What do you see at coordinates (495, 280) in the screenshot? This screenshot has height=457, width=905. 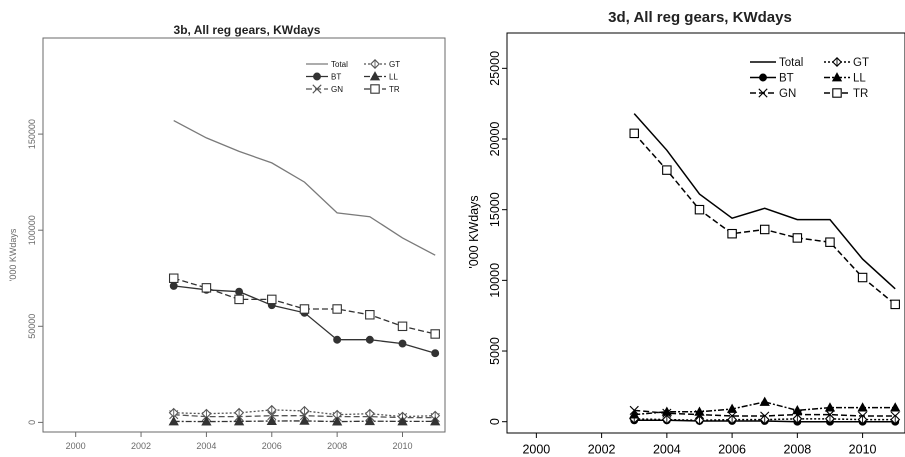 I see `y-tick-label: 10000` at bounding box center [495, 280].